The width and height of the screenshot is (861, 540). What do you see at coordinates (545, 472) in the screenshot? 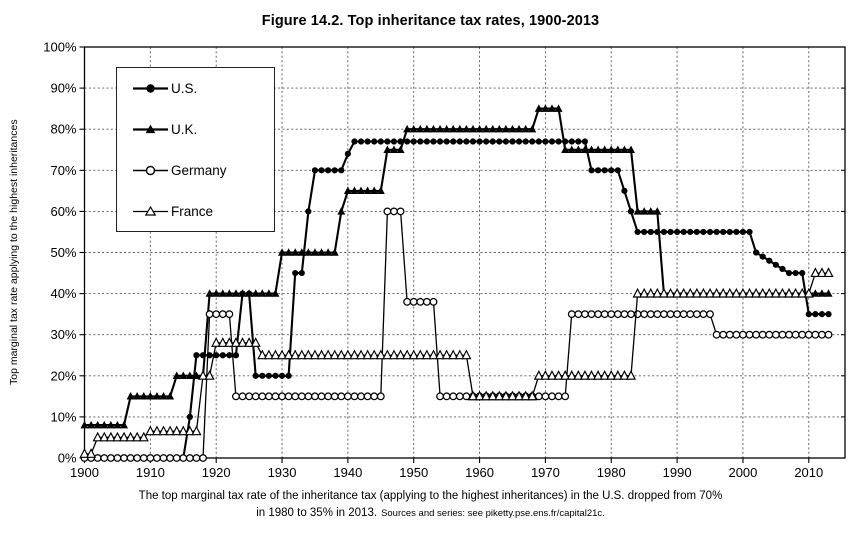
I see `x-tick-label: 1970` at bounding box center [545, 472].